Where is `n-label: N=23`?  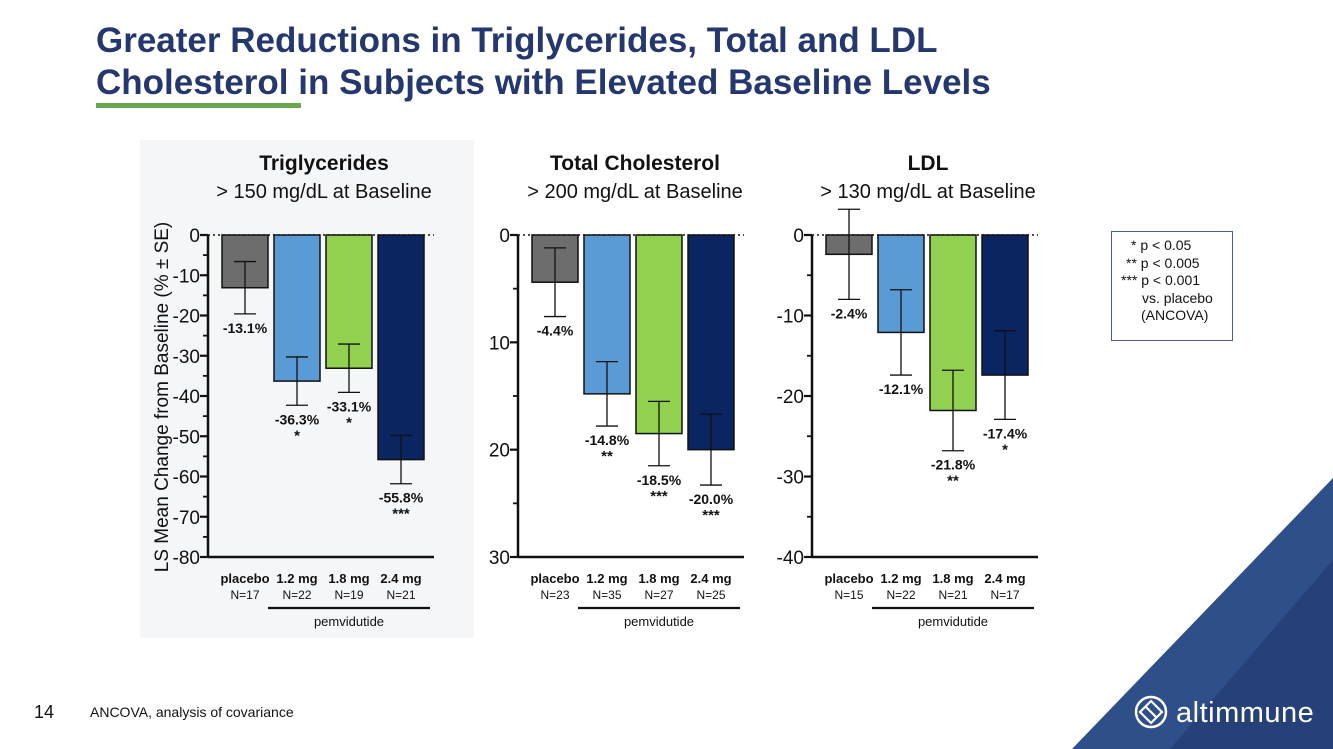 n-label: N=23 is located at coordinates (554, 595).